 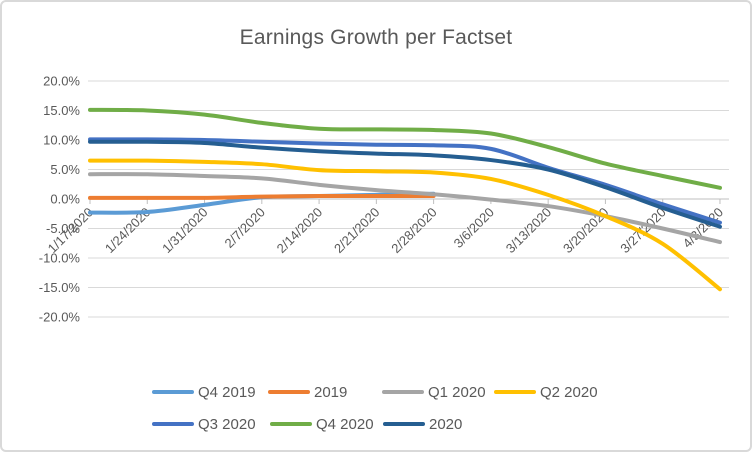 I want to click on y-axis-tick-label: 20.0%, so click(x=61, y=81).